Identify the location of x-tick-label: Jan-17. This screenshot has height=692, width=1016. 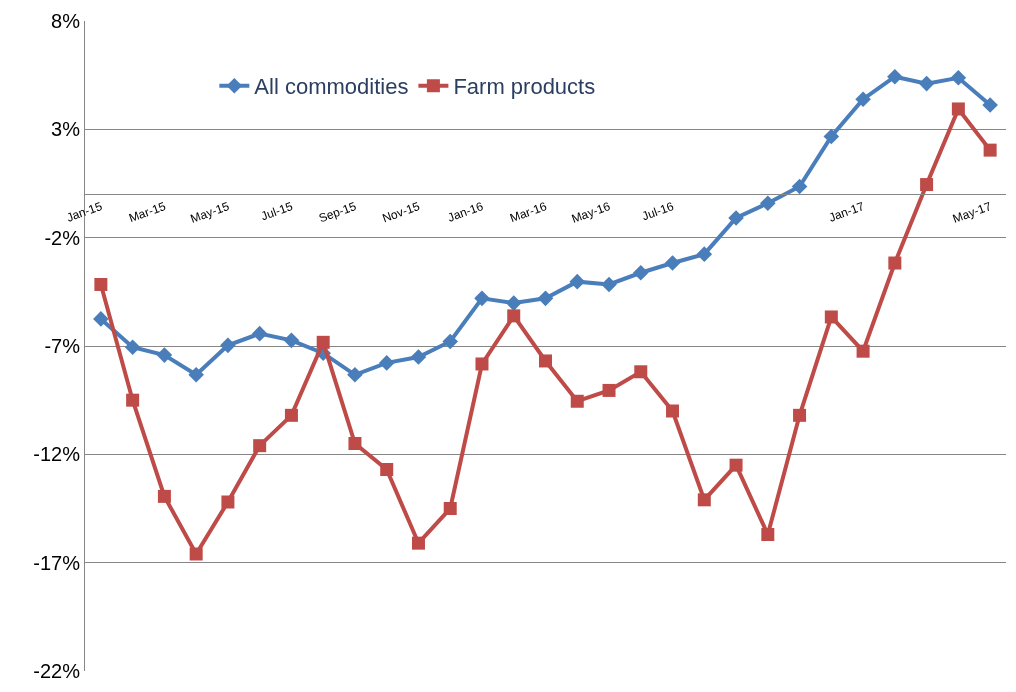
(846, 211).